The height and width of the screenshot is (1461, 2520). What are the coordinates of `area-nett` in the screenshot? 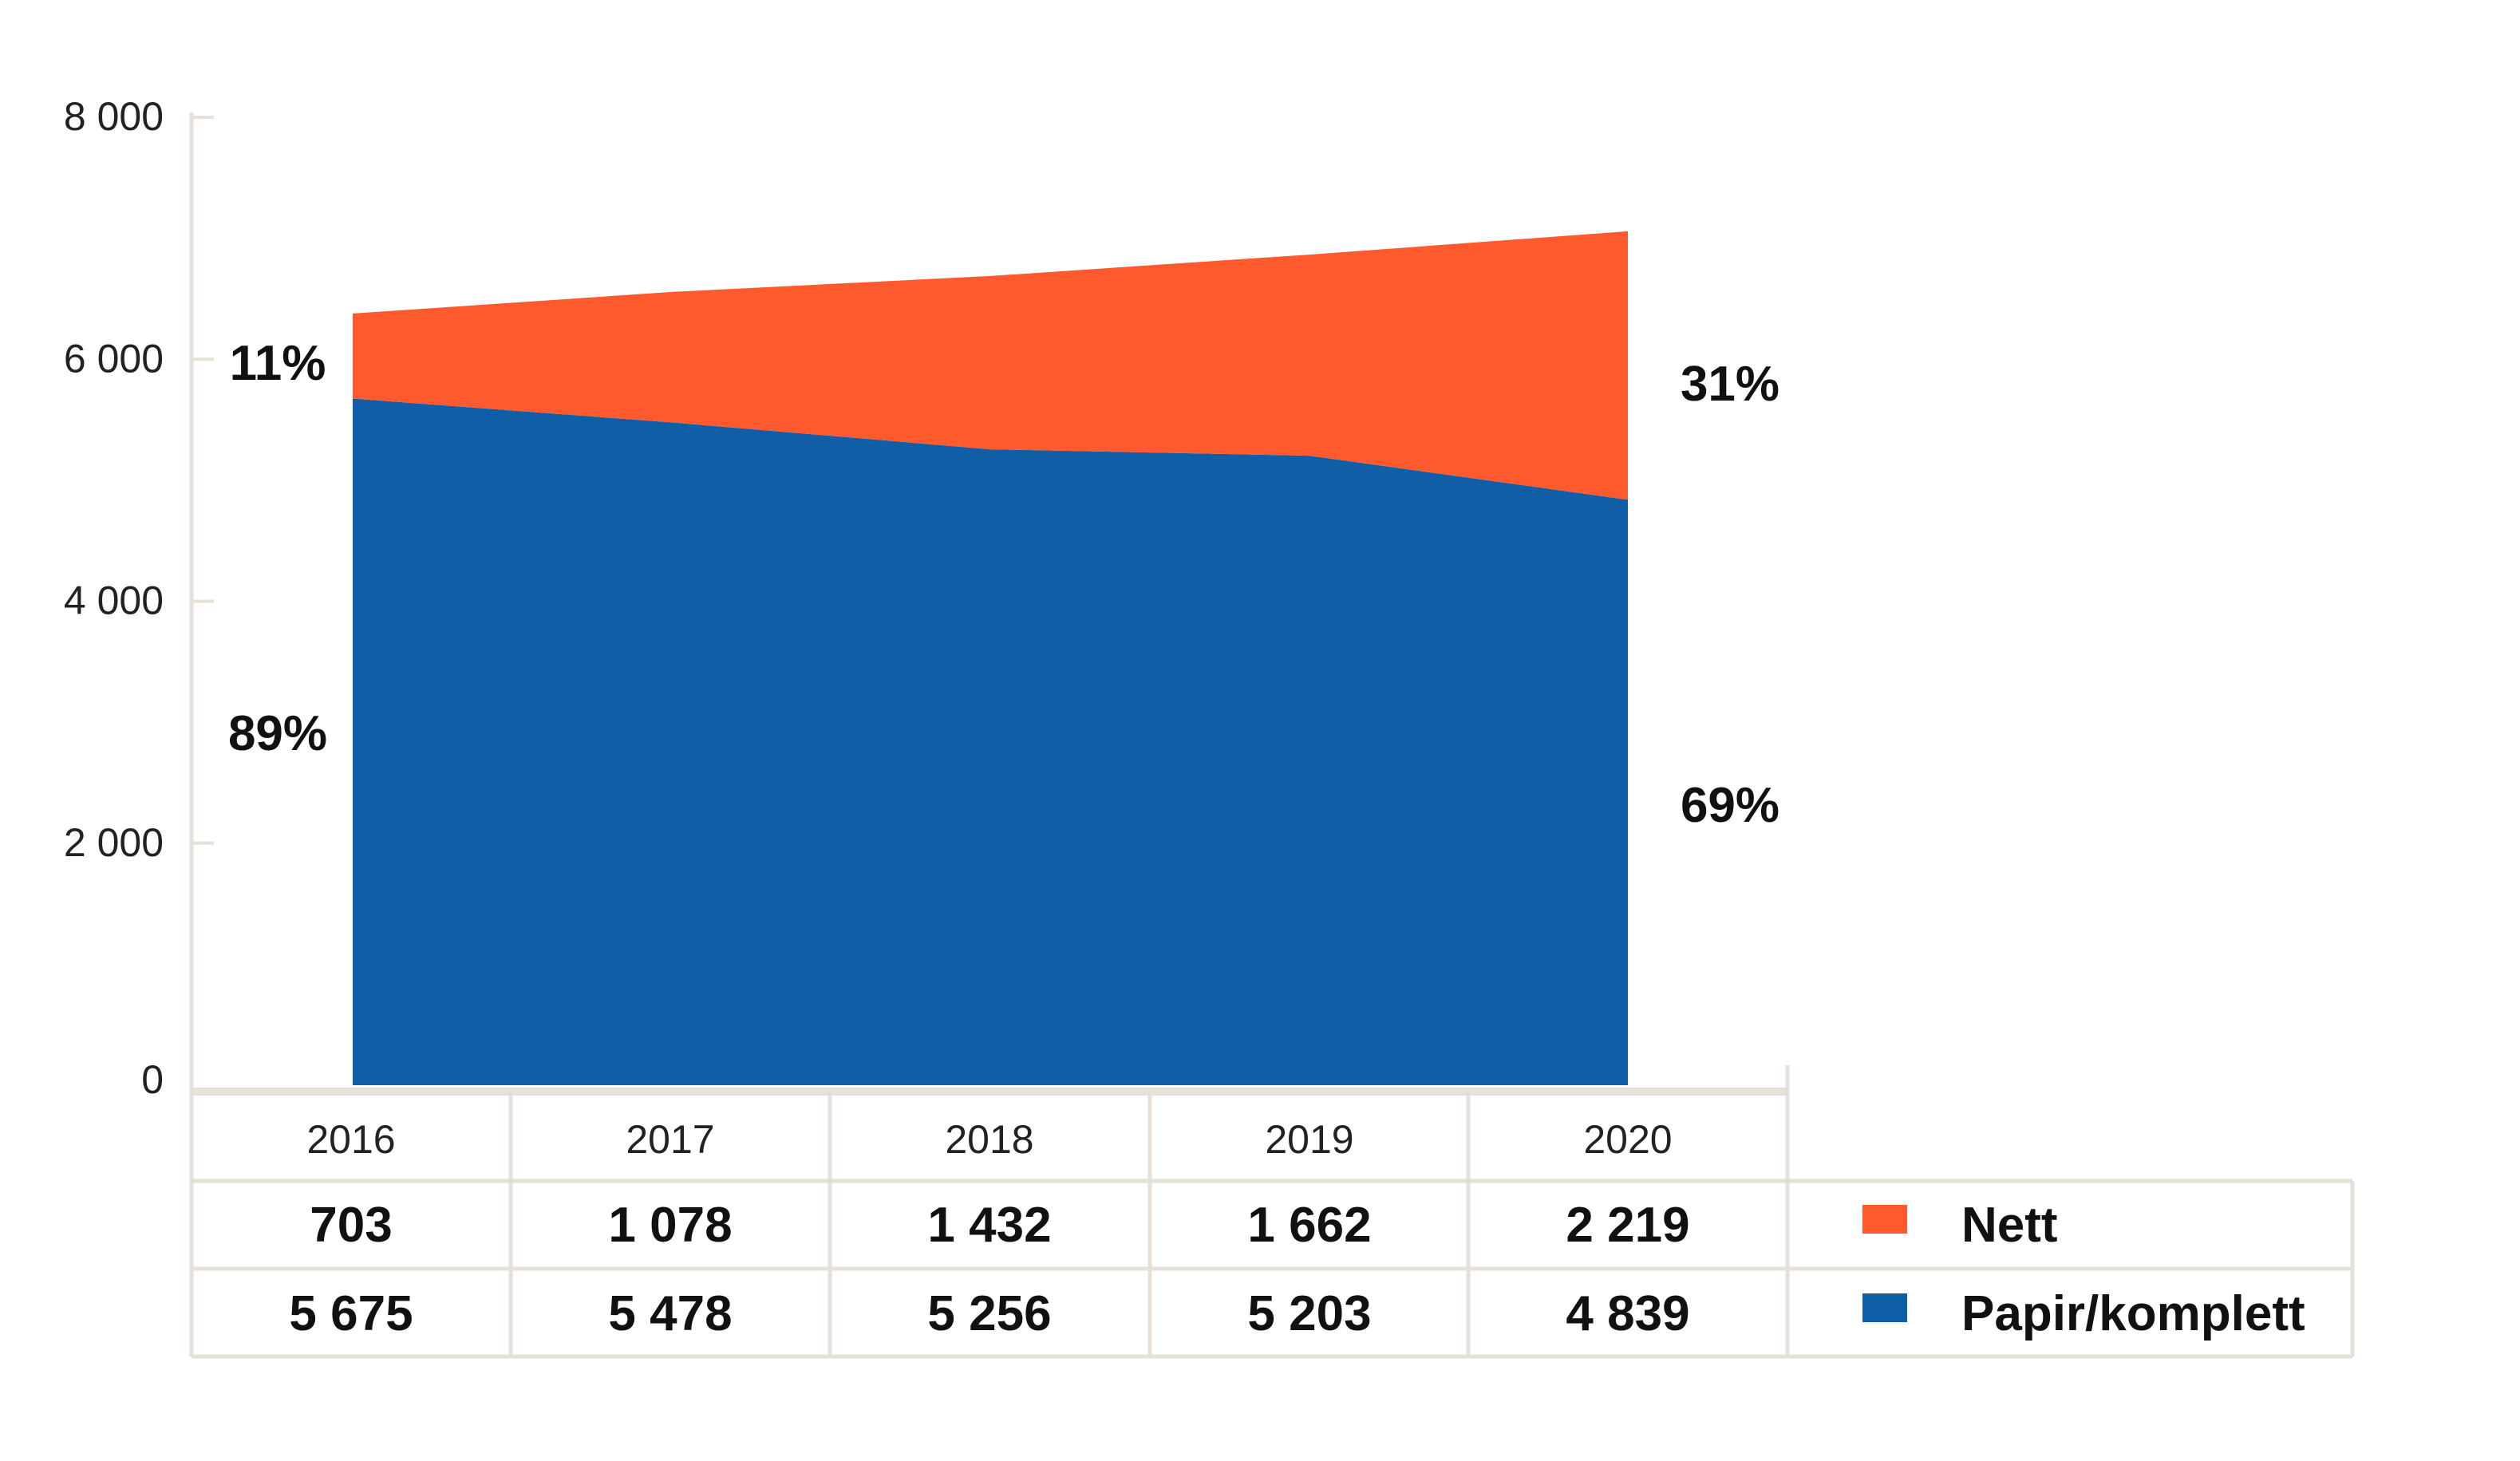 It's located at (990, 365).